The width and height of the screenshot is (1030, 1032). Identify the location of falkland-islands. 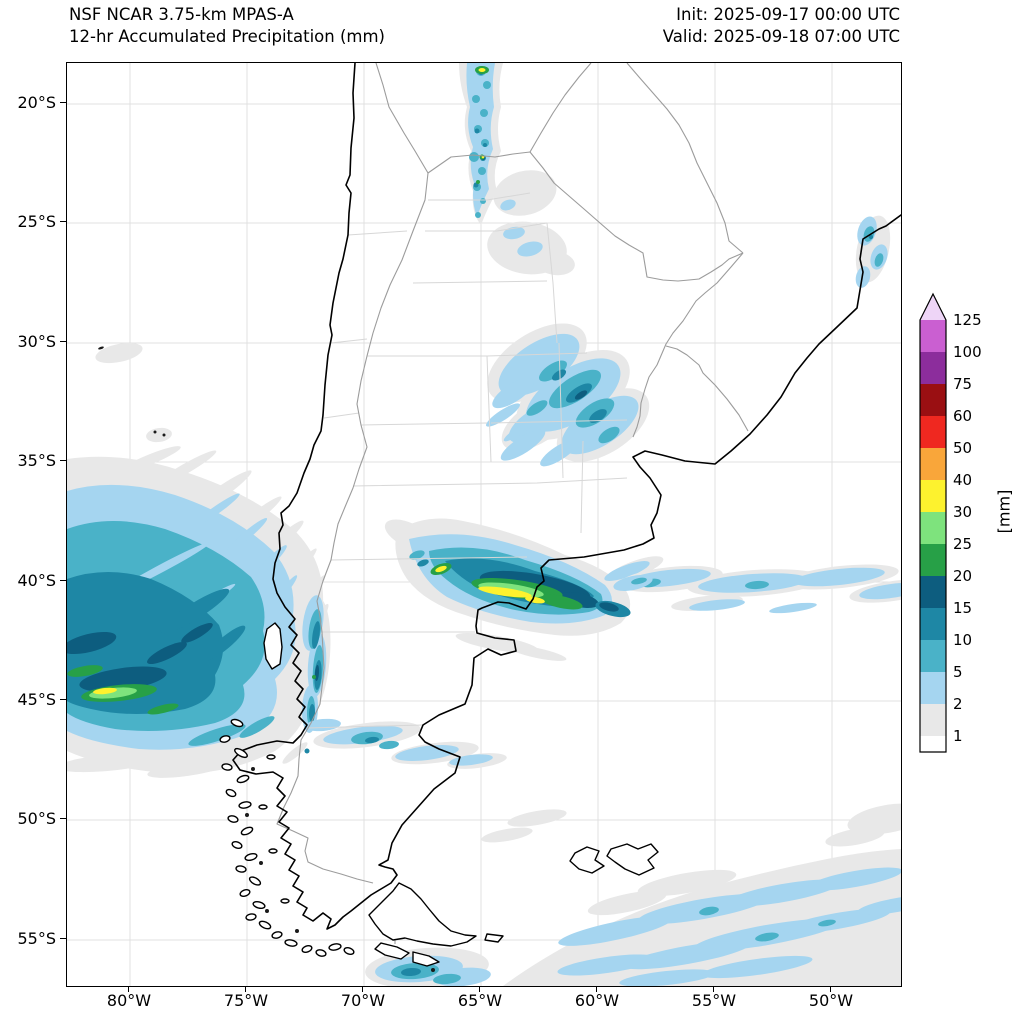
(614, 859).